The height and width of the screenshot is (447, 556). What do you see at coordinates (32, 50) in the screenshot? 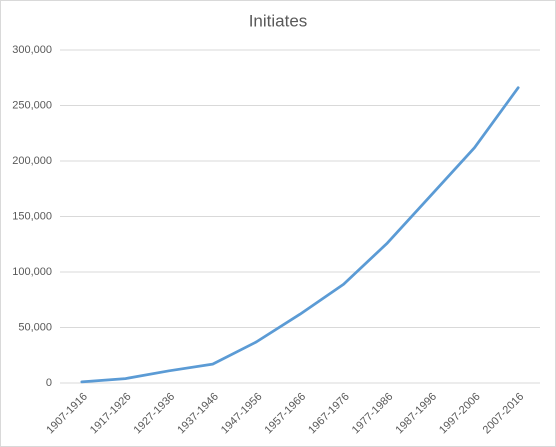
I see `y-tick-label: 300,000` at bounding box center [32, 50].